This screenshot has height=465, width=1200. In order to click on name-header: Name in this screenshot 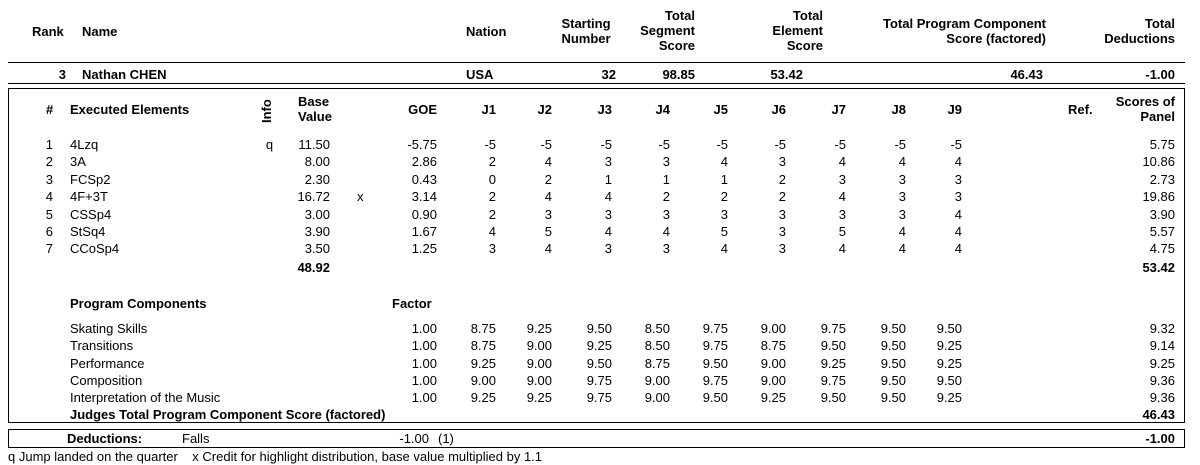, I will do `click(100, 31)`.